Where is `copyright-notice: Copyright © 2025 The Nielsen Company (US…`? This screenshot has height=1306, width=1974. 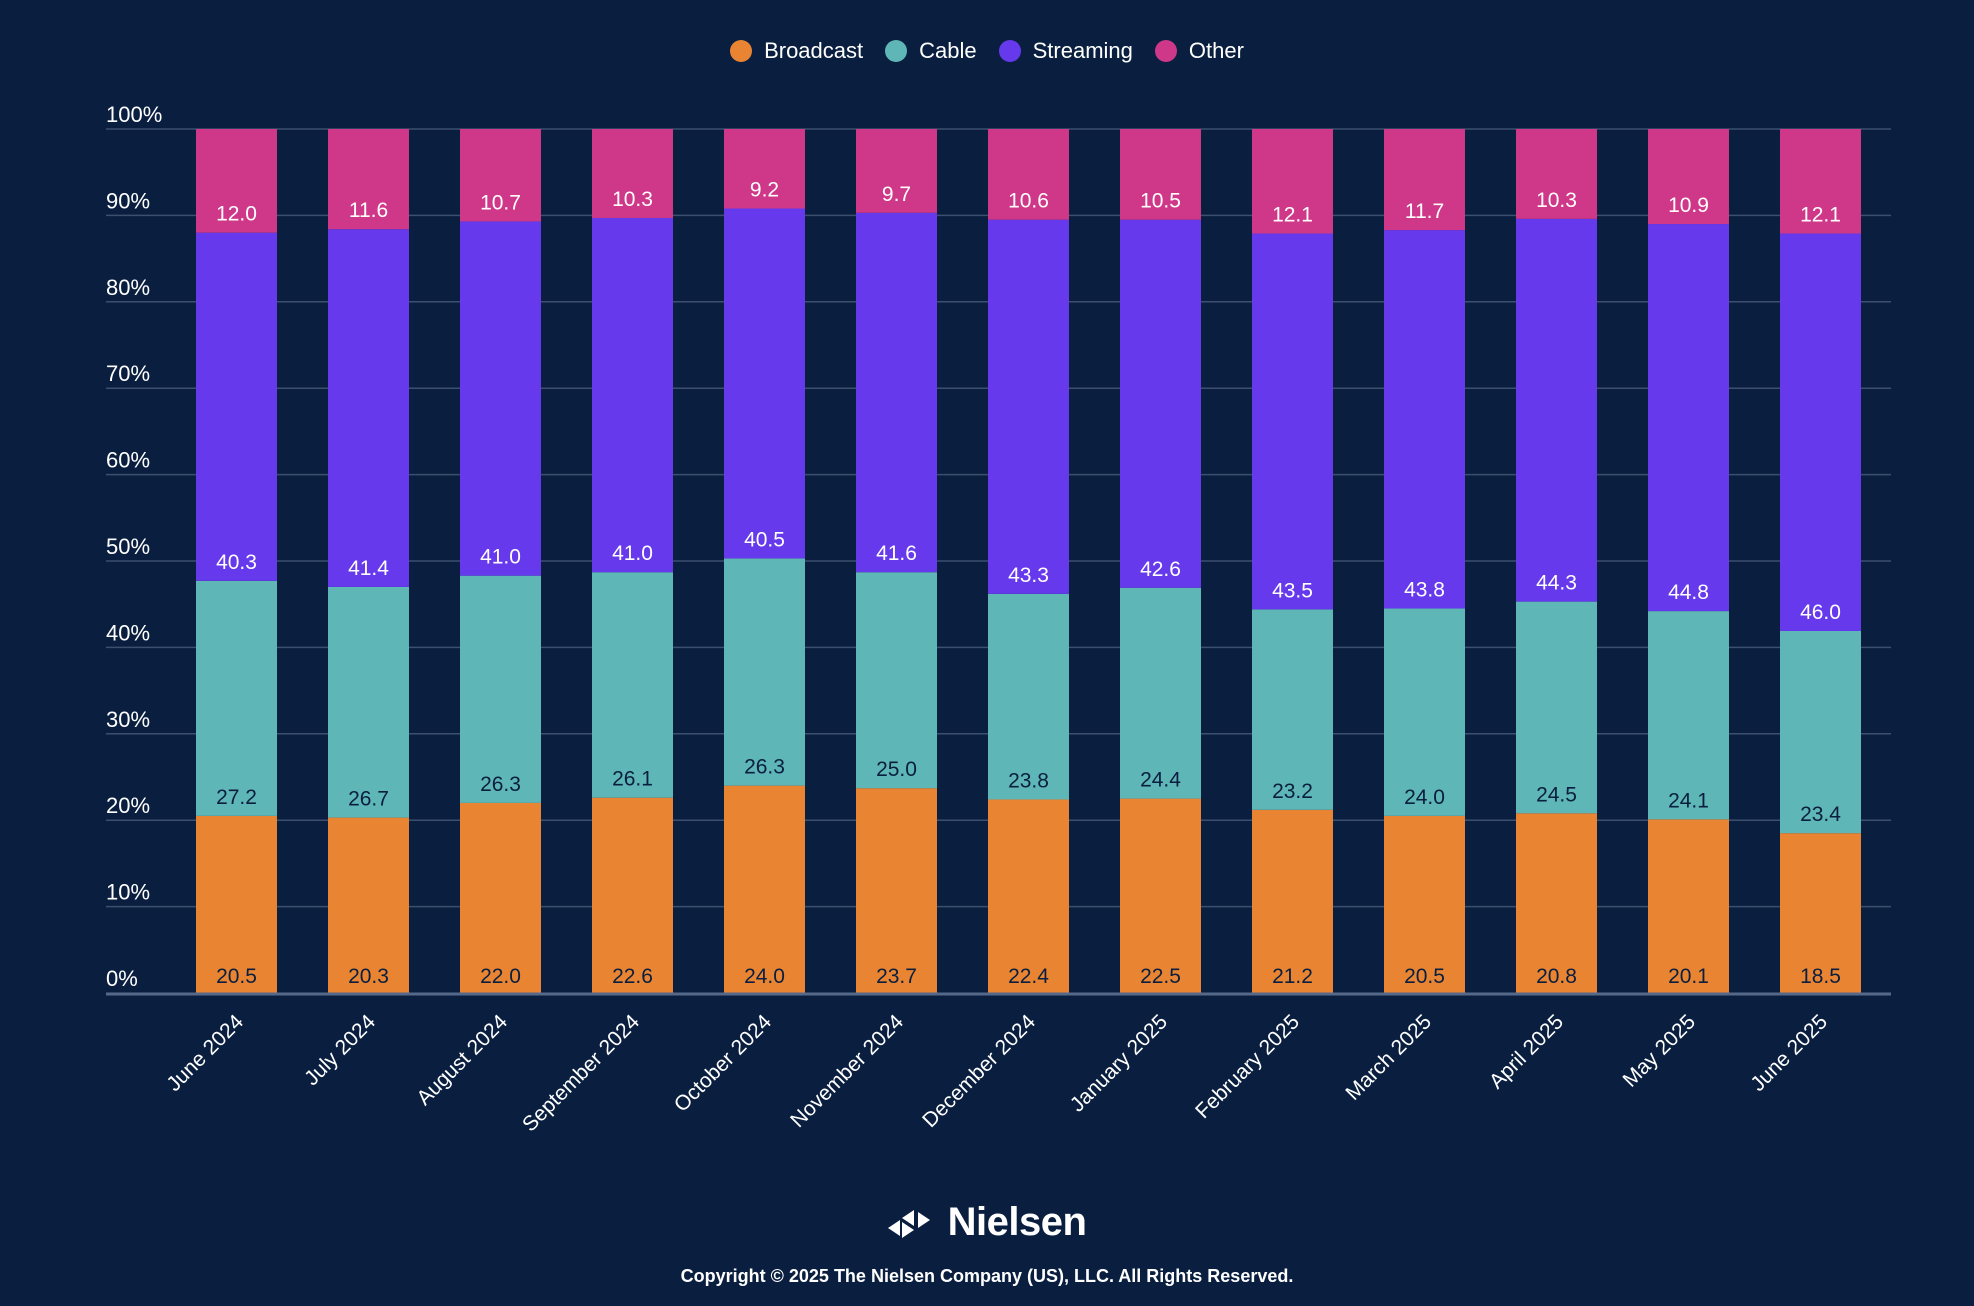 copyright-notice: Copyright © 2025 The Nielsen Company (US… is located at coordinates (987, 1276).